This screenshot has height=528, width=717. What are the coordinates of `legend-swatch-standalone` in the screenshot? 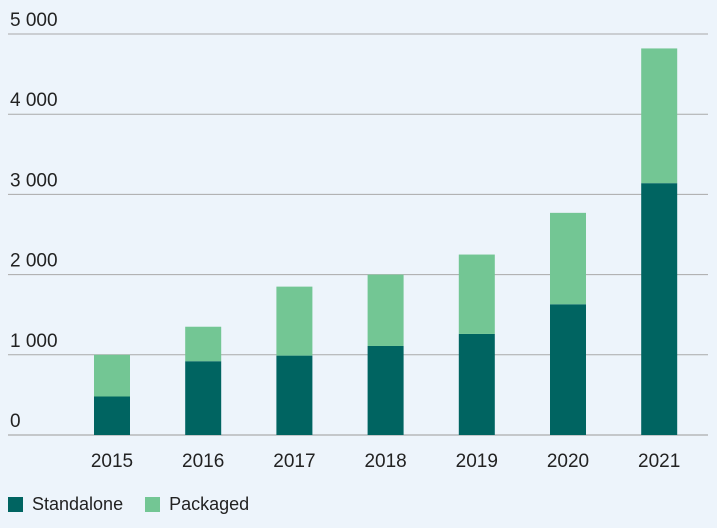 It's located at (15, 504).